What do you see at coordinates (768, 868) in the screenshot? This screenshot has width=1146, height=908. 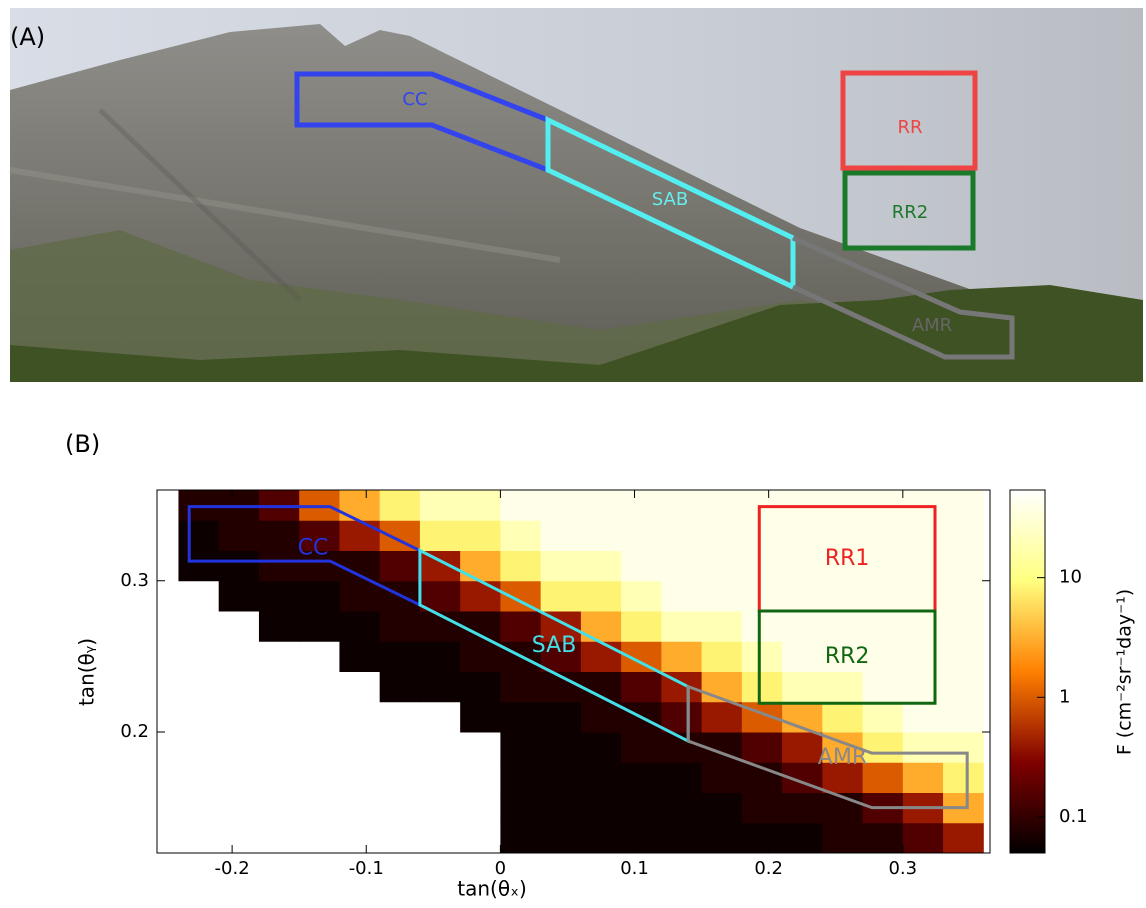 I see `x-tick-label: 0.2` at bounding box center [768, 868].